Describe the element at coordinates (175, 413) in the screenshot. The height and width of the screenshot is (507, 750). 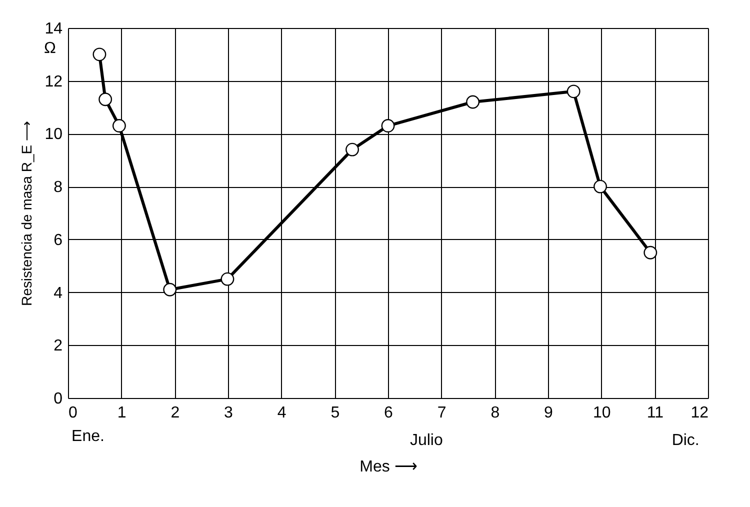
I see `x-tick-label: 2` at that location.